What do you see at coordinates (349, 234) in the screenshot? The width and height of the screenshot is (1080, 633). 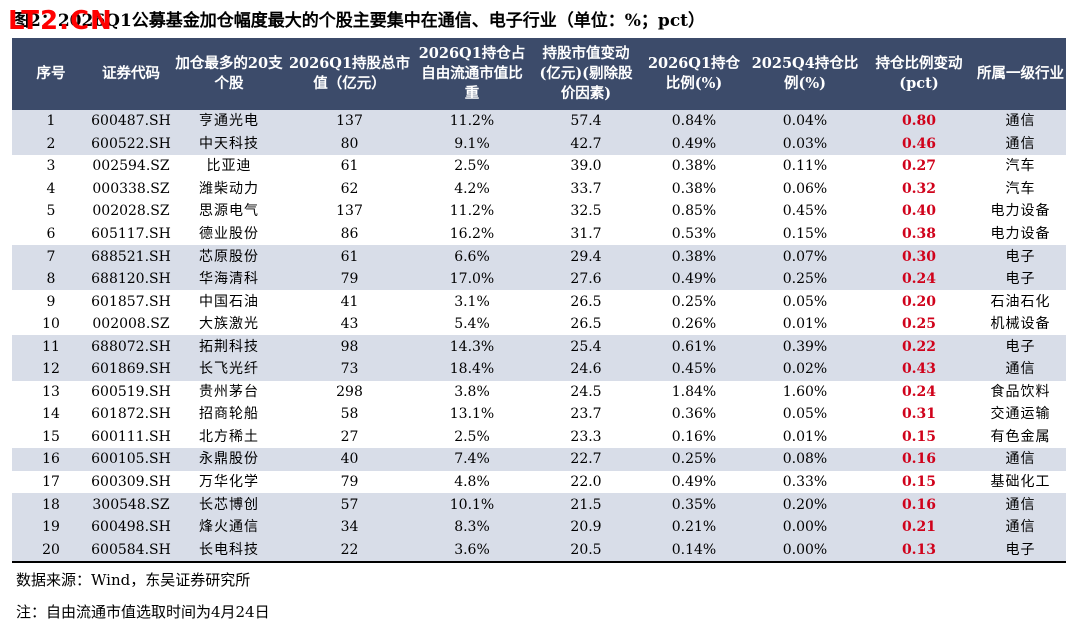 I see `cell-market-value: 86` at bounding box center [349, 234].